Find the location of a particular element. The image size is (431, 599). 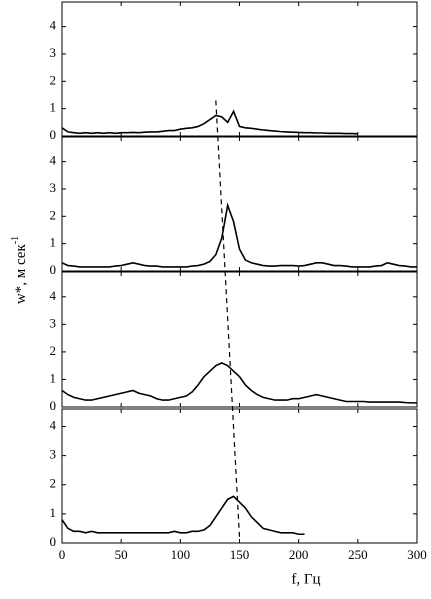

x-tick-label: 100 is located at coordinates (181, 554).